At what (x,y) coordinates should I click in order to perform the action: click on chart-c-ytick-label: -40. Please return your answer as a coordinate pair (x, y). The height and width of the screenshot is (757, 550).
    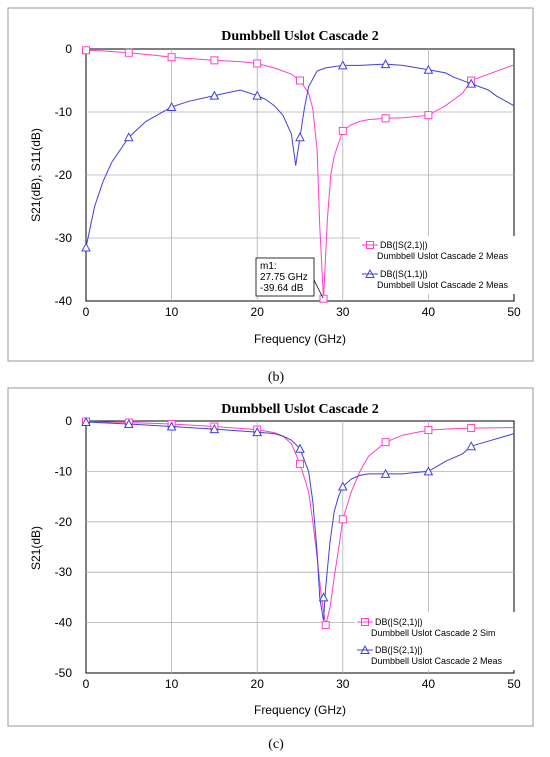
    Looking at the image, I should click on (64, 623).